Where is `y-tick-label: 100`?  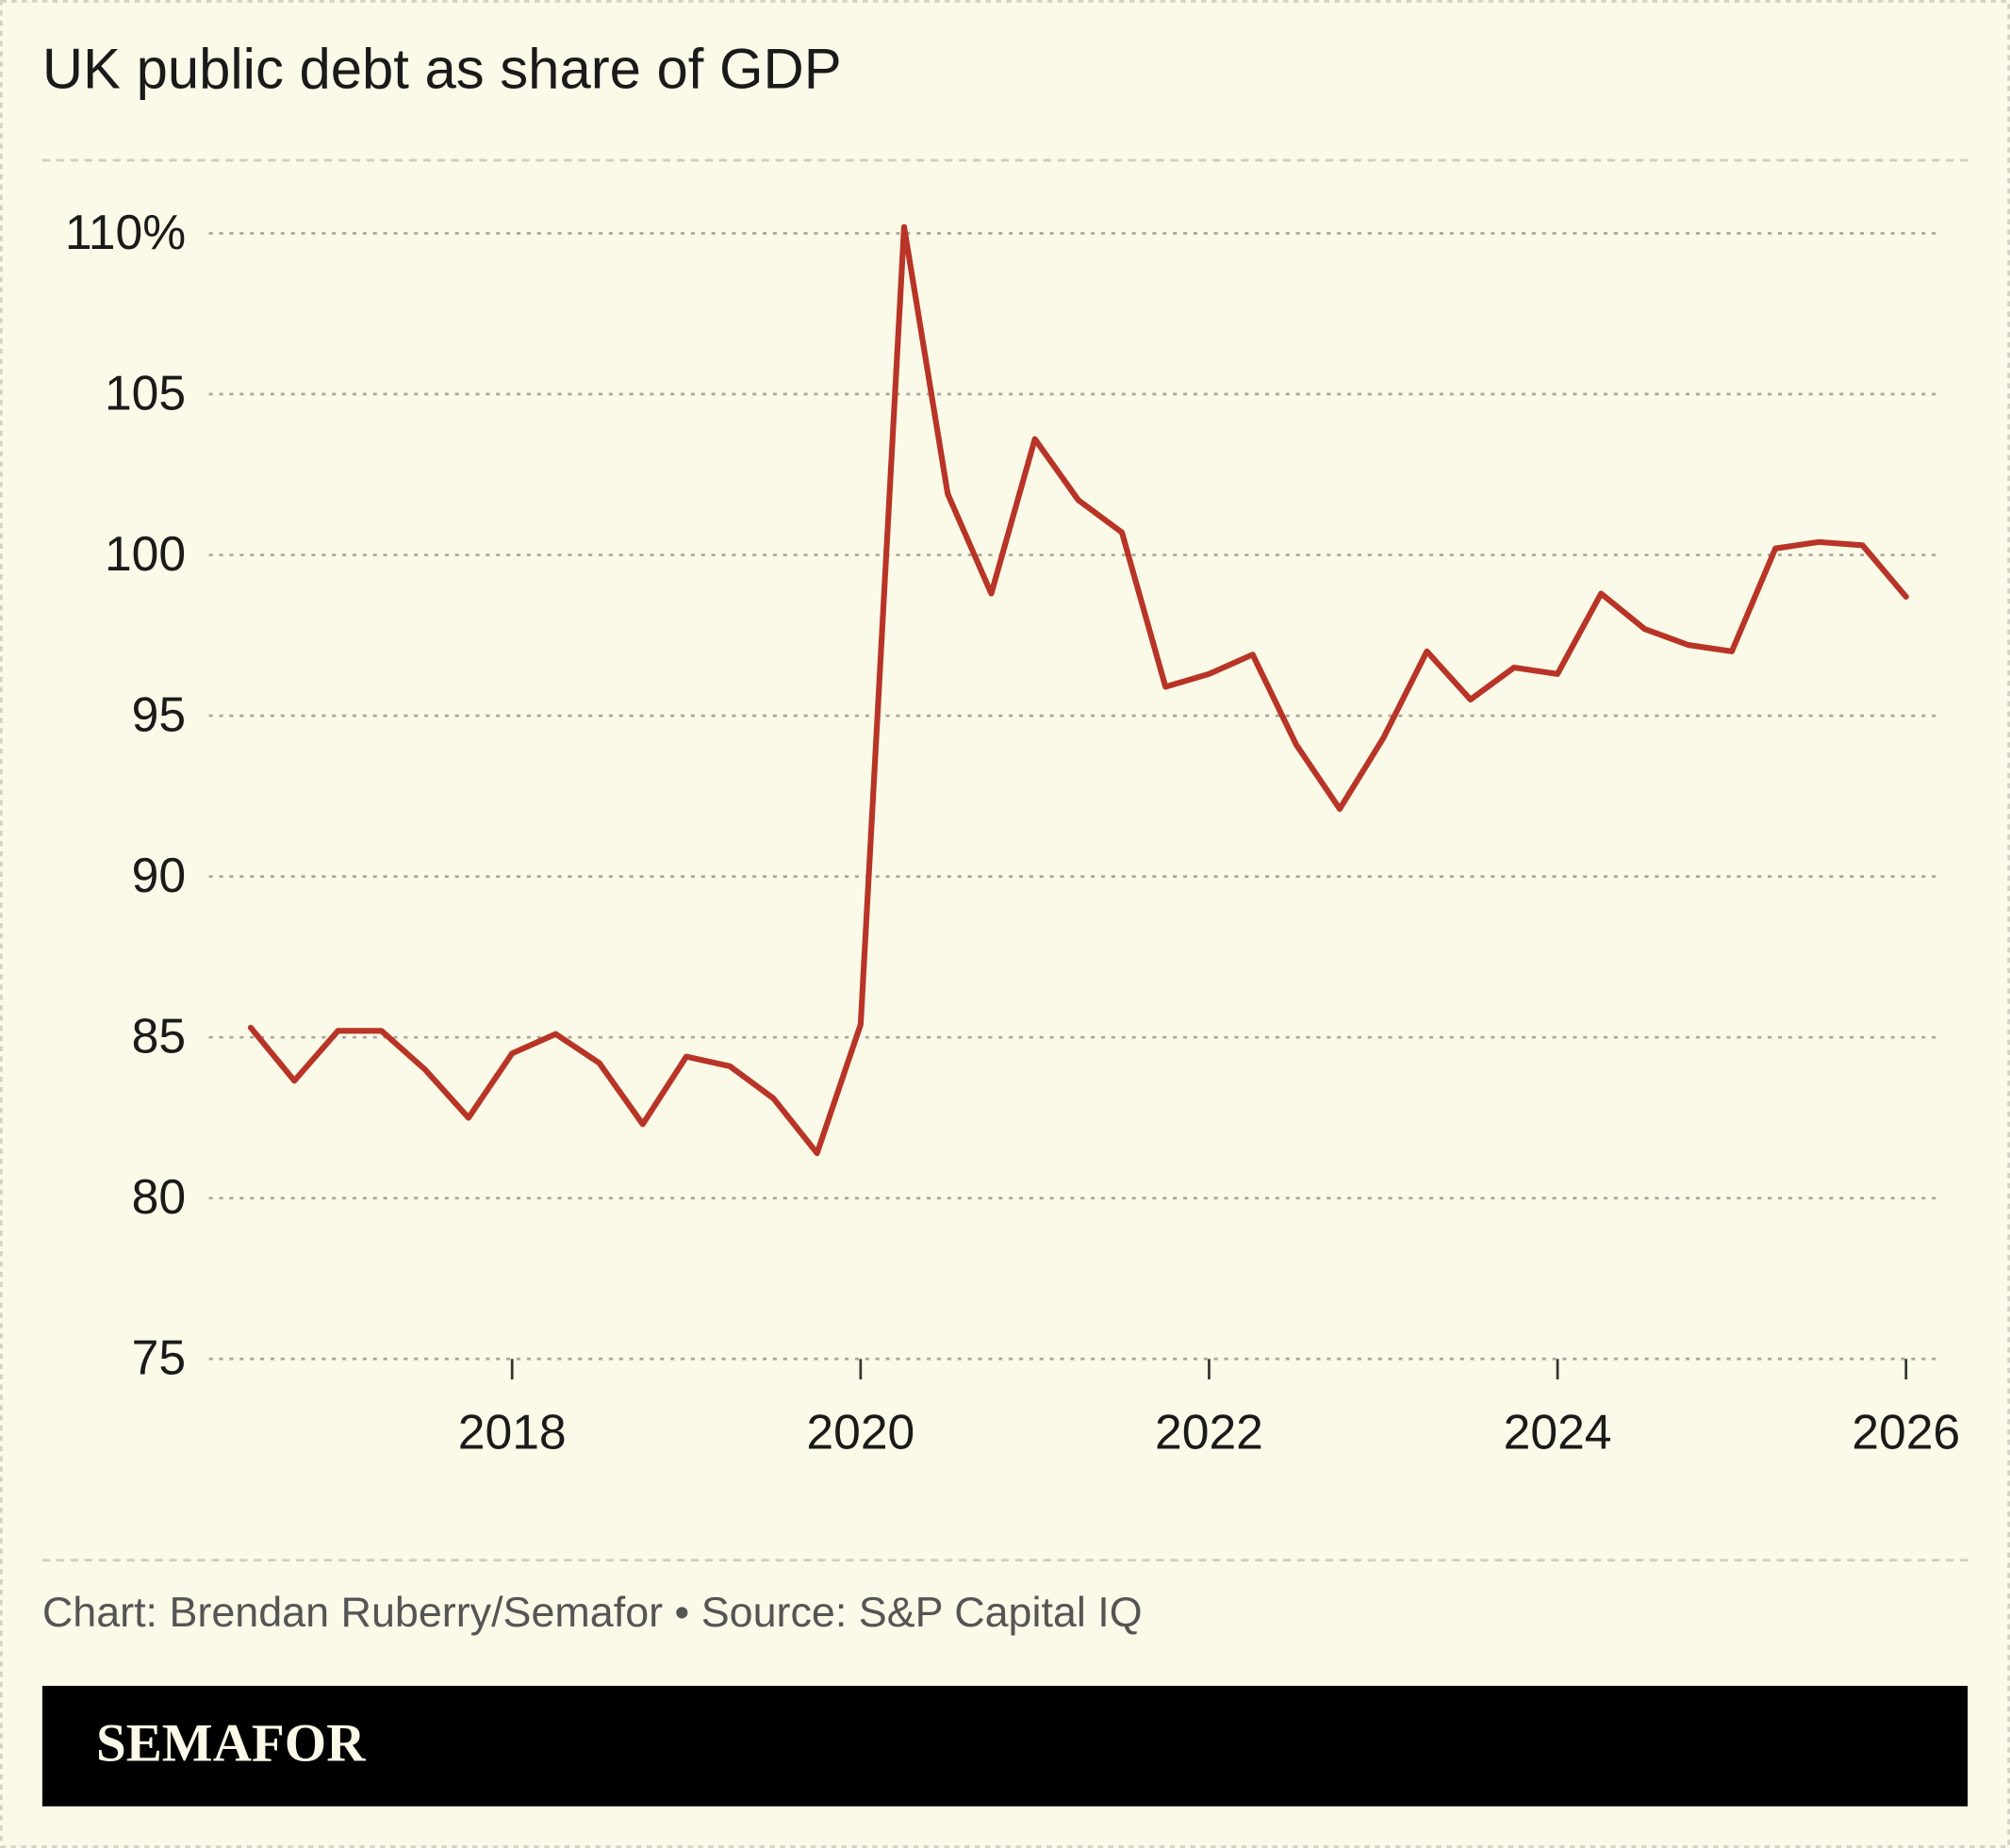
y-tick-label: 100 is located at coordinates (145, 553).